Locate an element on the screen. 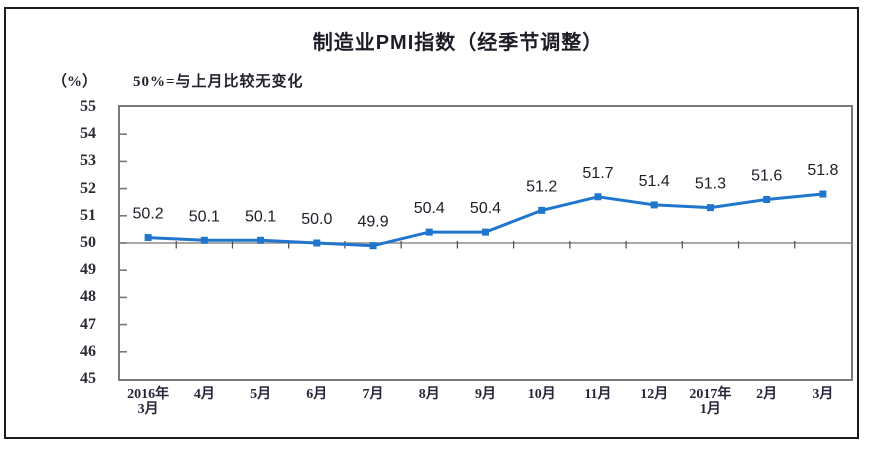  x-axis-tick-label: 8月 is located at coordinates (429, 394).